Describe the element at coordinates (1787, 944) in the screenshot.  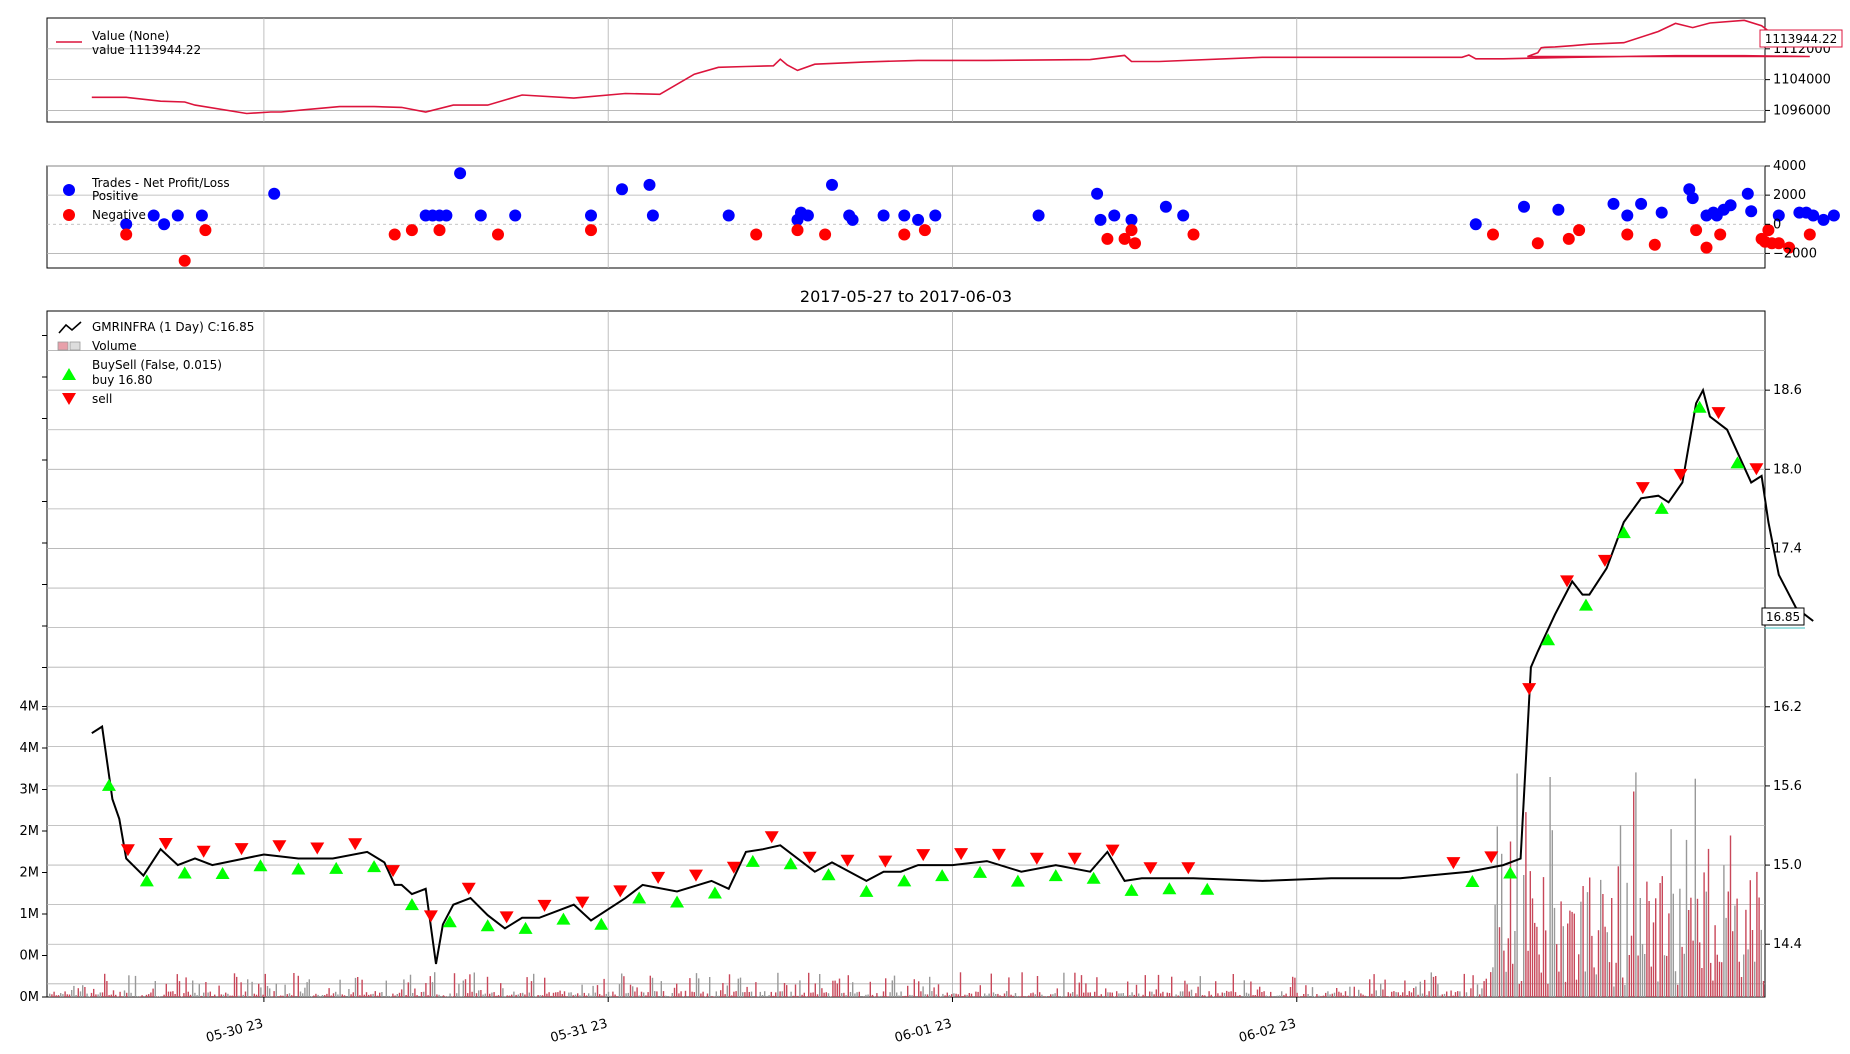
I see `price-y-tick-label: 14.4` at that location.